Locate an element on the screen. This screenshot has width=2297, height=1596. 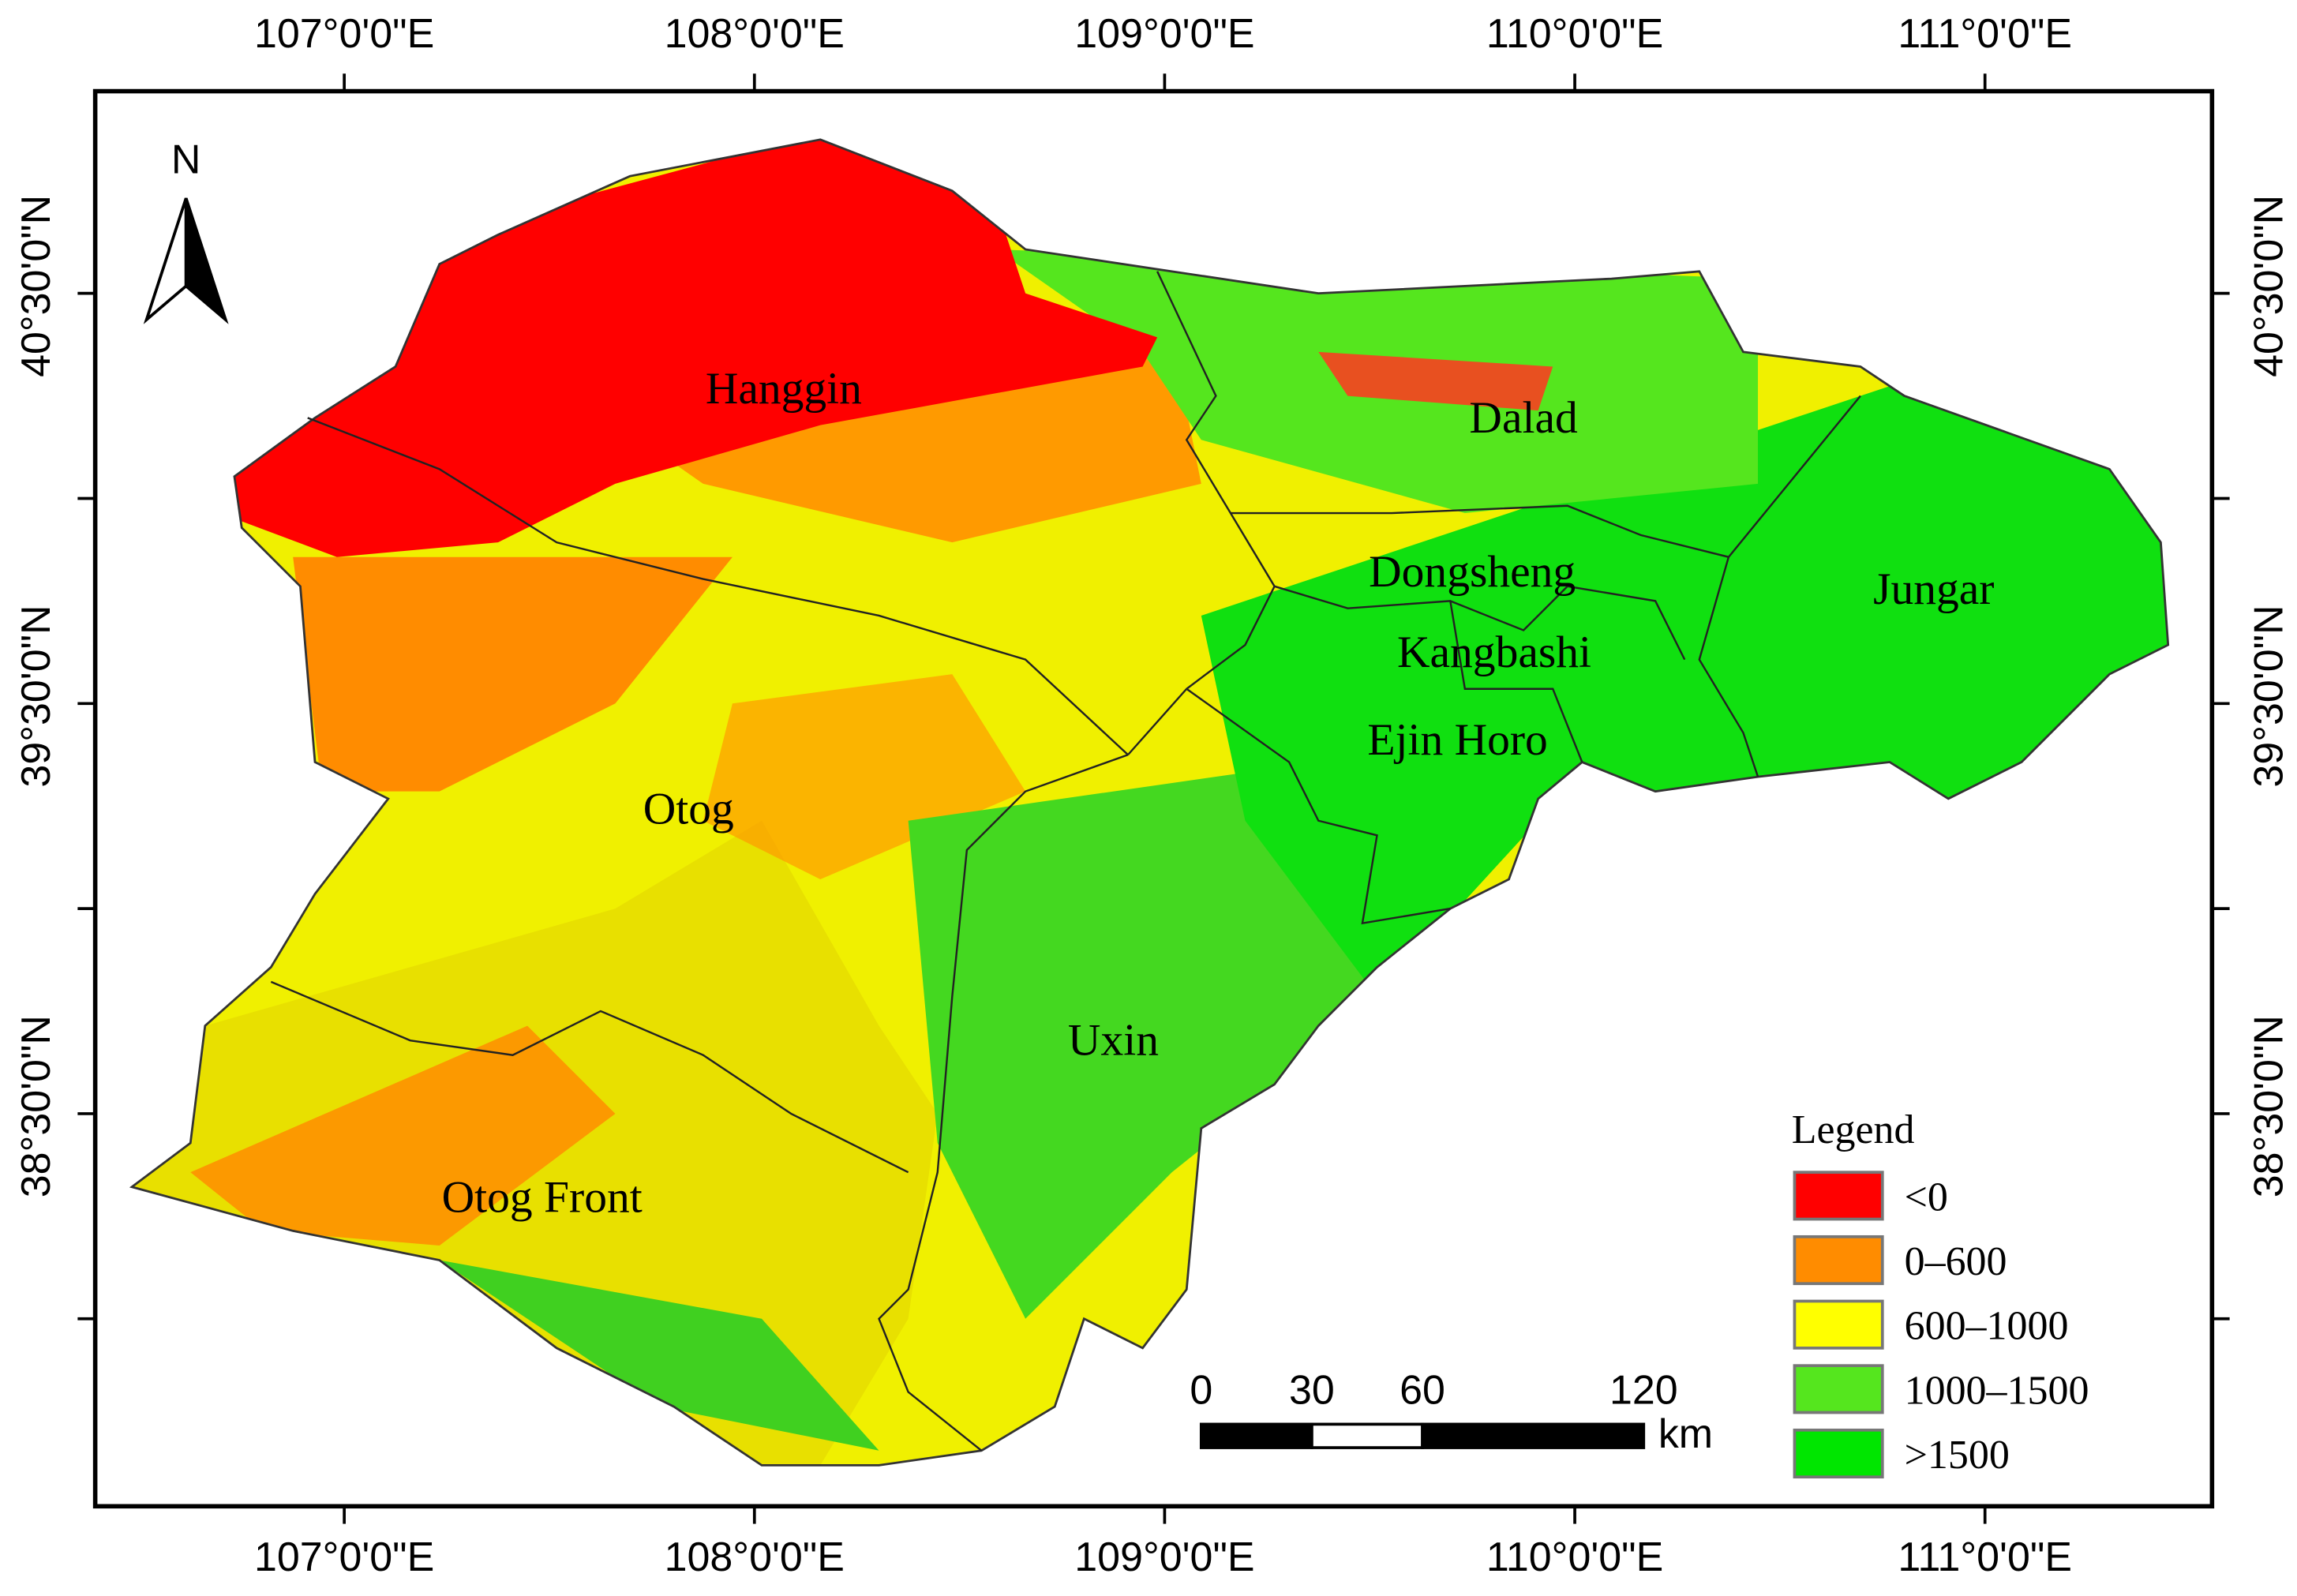
top-lon-label: 108°0'0"E is located at coordinates (755, 34).